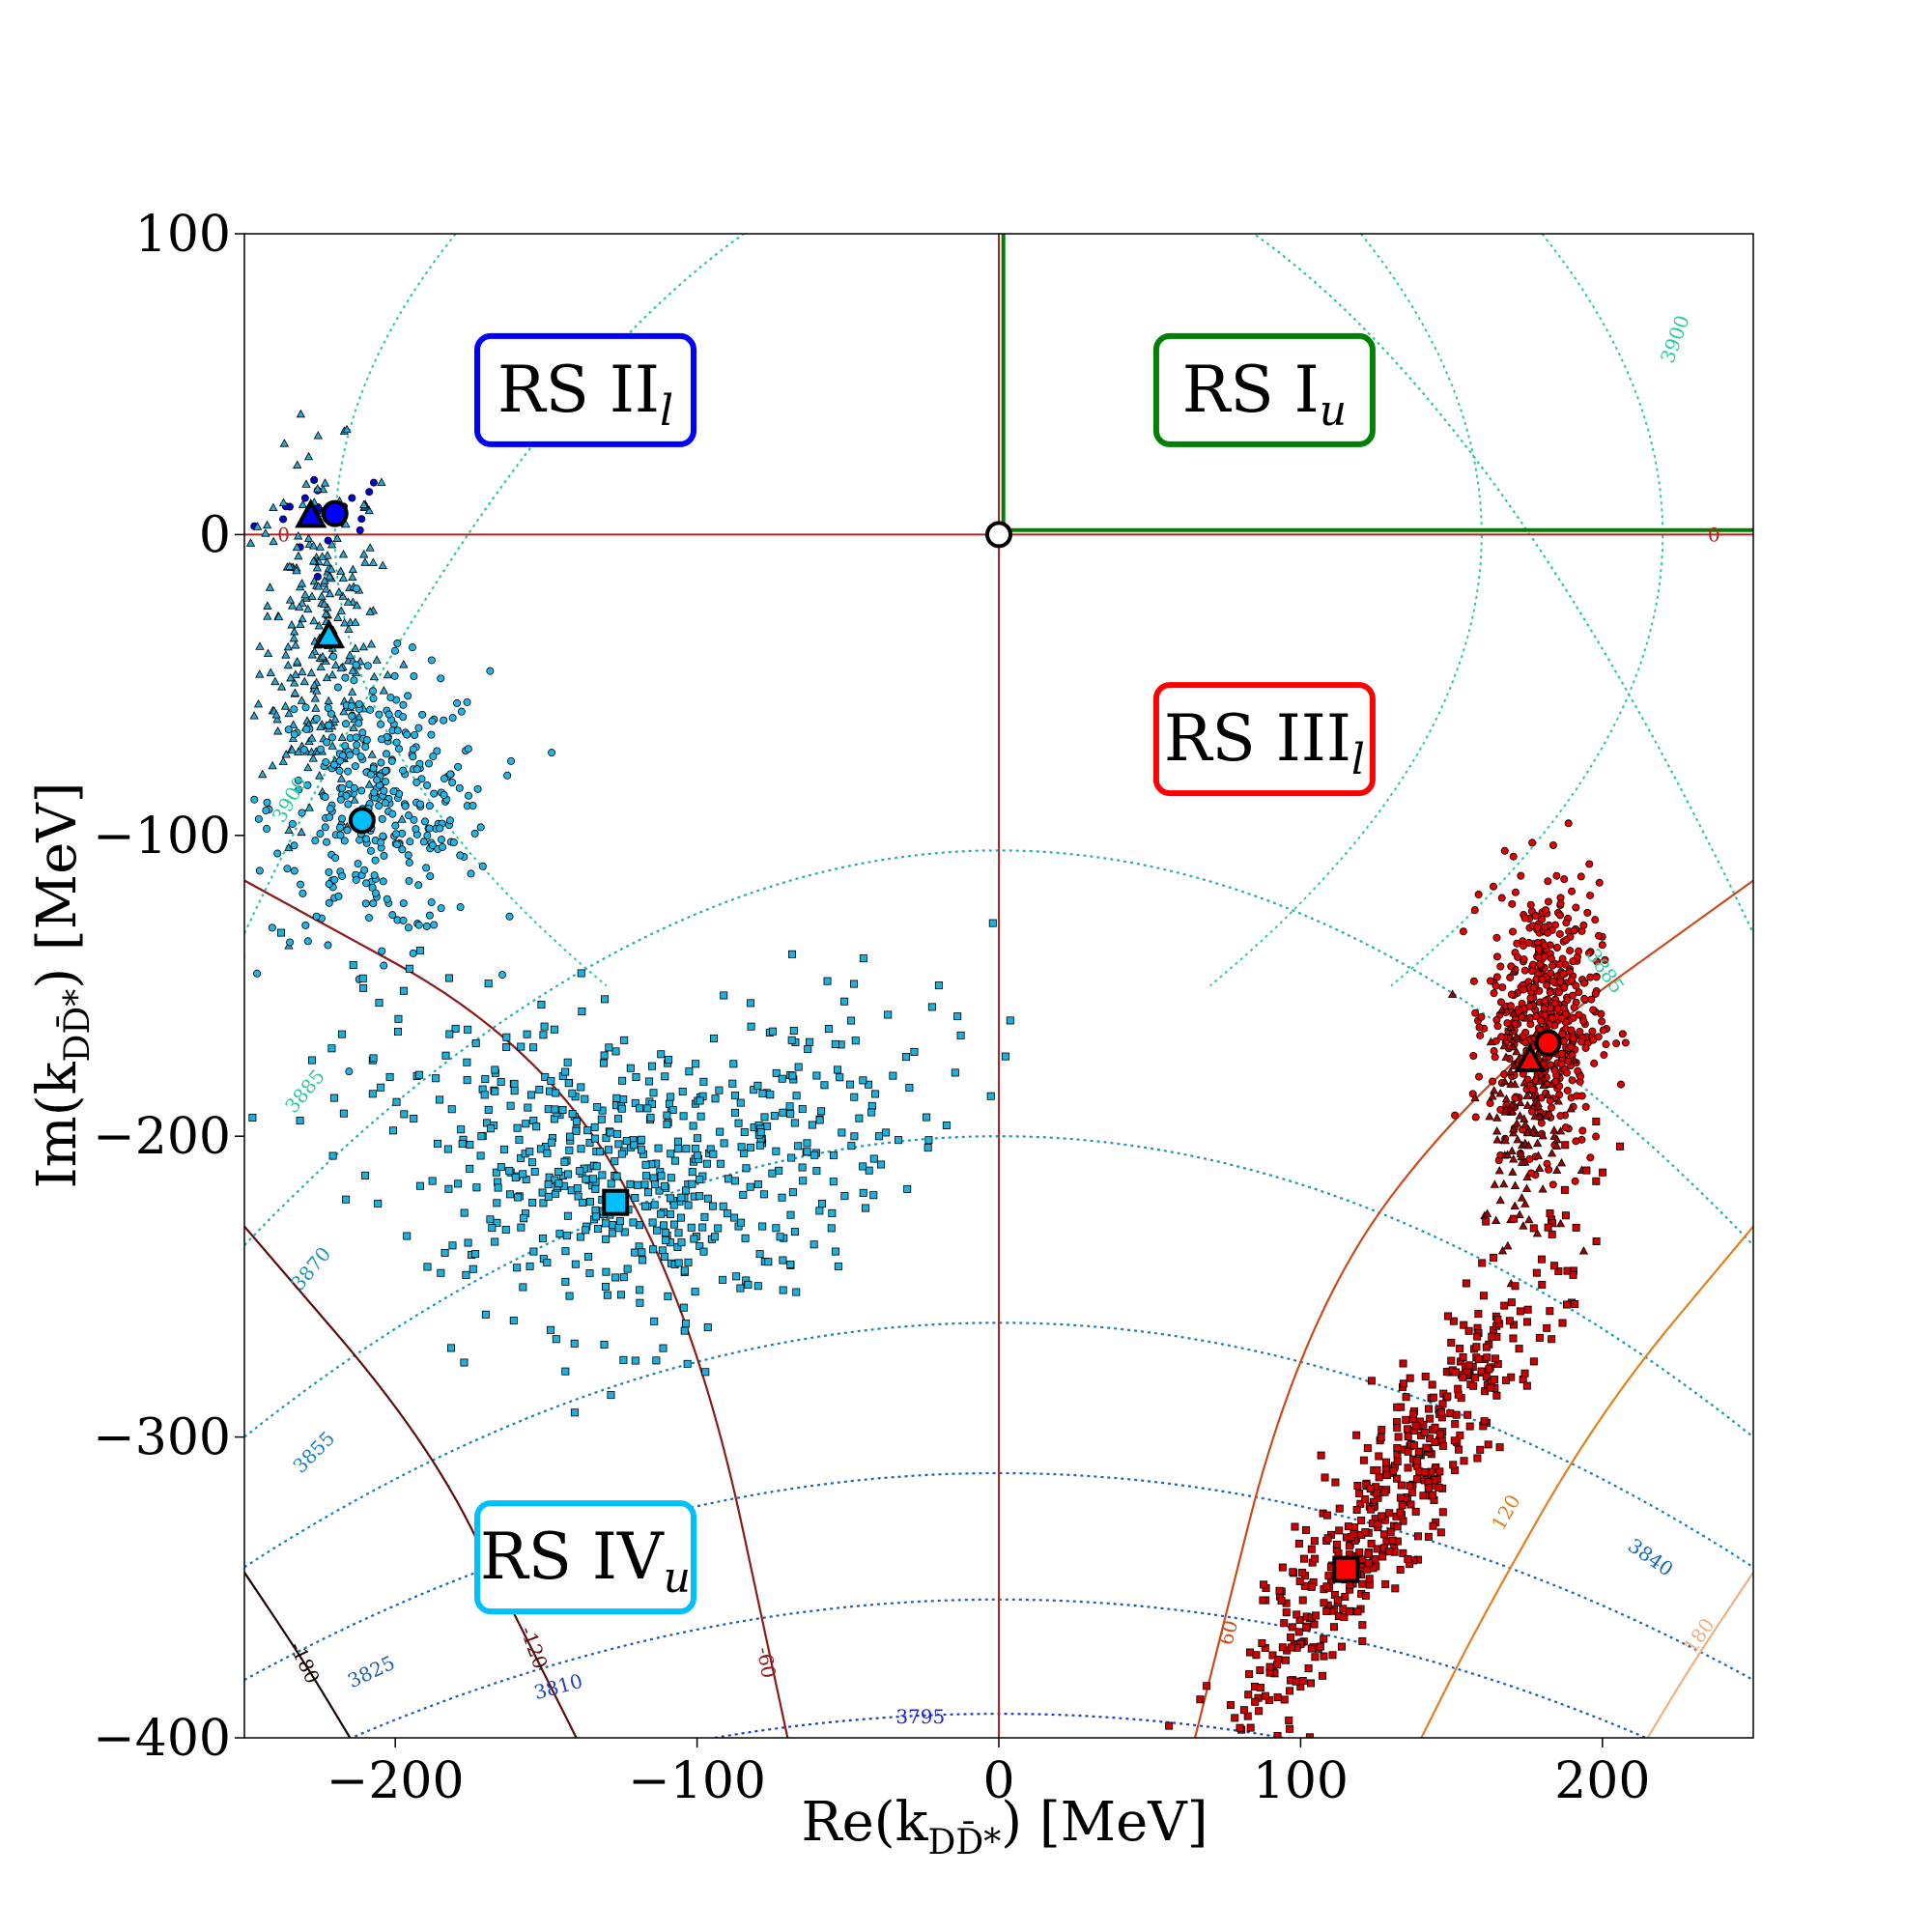 Image resolution: width=1932 pixels, height=1932 pixels. I want to click on contour-label-3: 3855, so click(313, 1452).